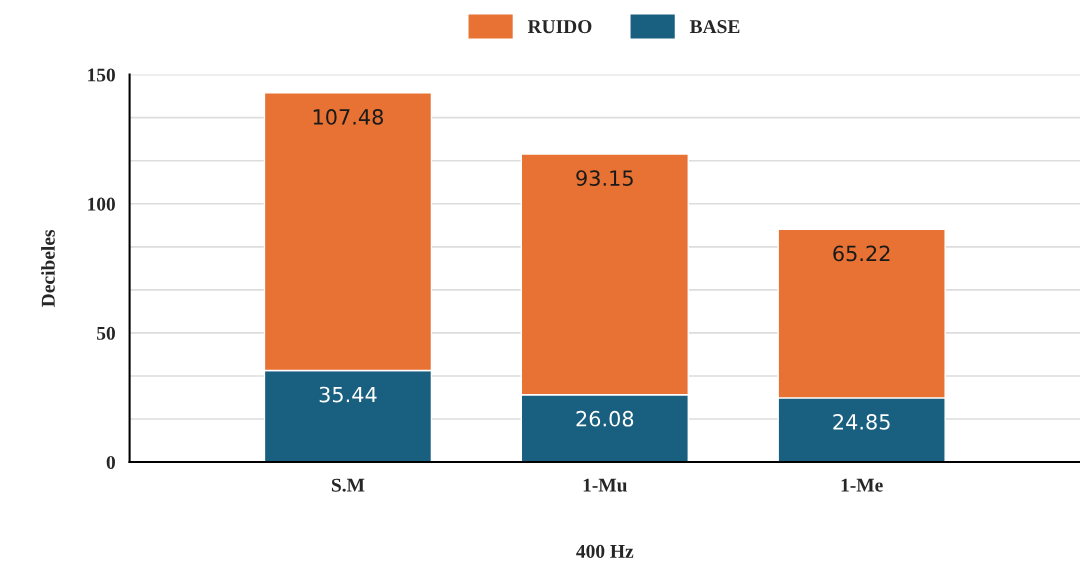 This screenshot has height=574, width=1080. I want to click on y-tick-label: 50, so click(106, 333).